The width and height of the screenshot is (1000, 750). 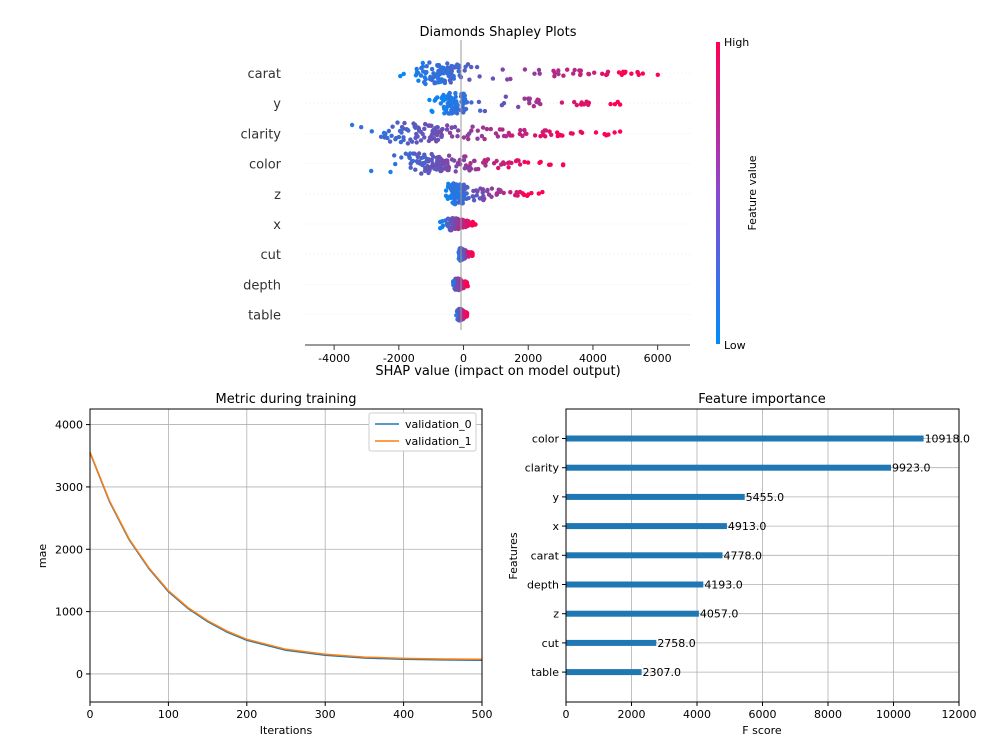 I want to click on importance-value-label-carat: 4778.0, so click(x=742, y=555).